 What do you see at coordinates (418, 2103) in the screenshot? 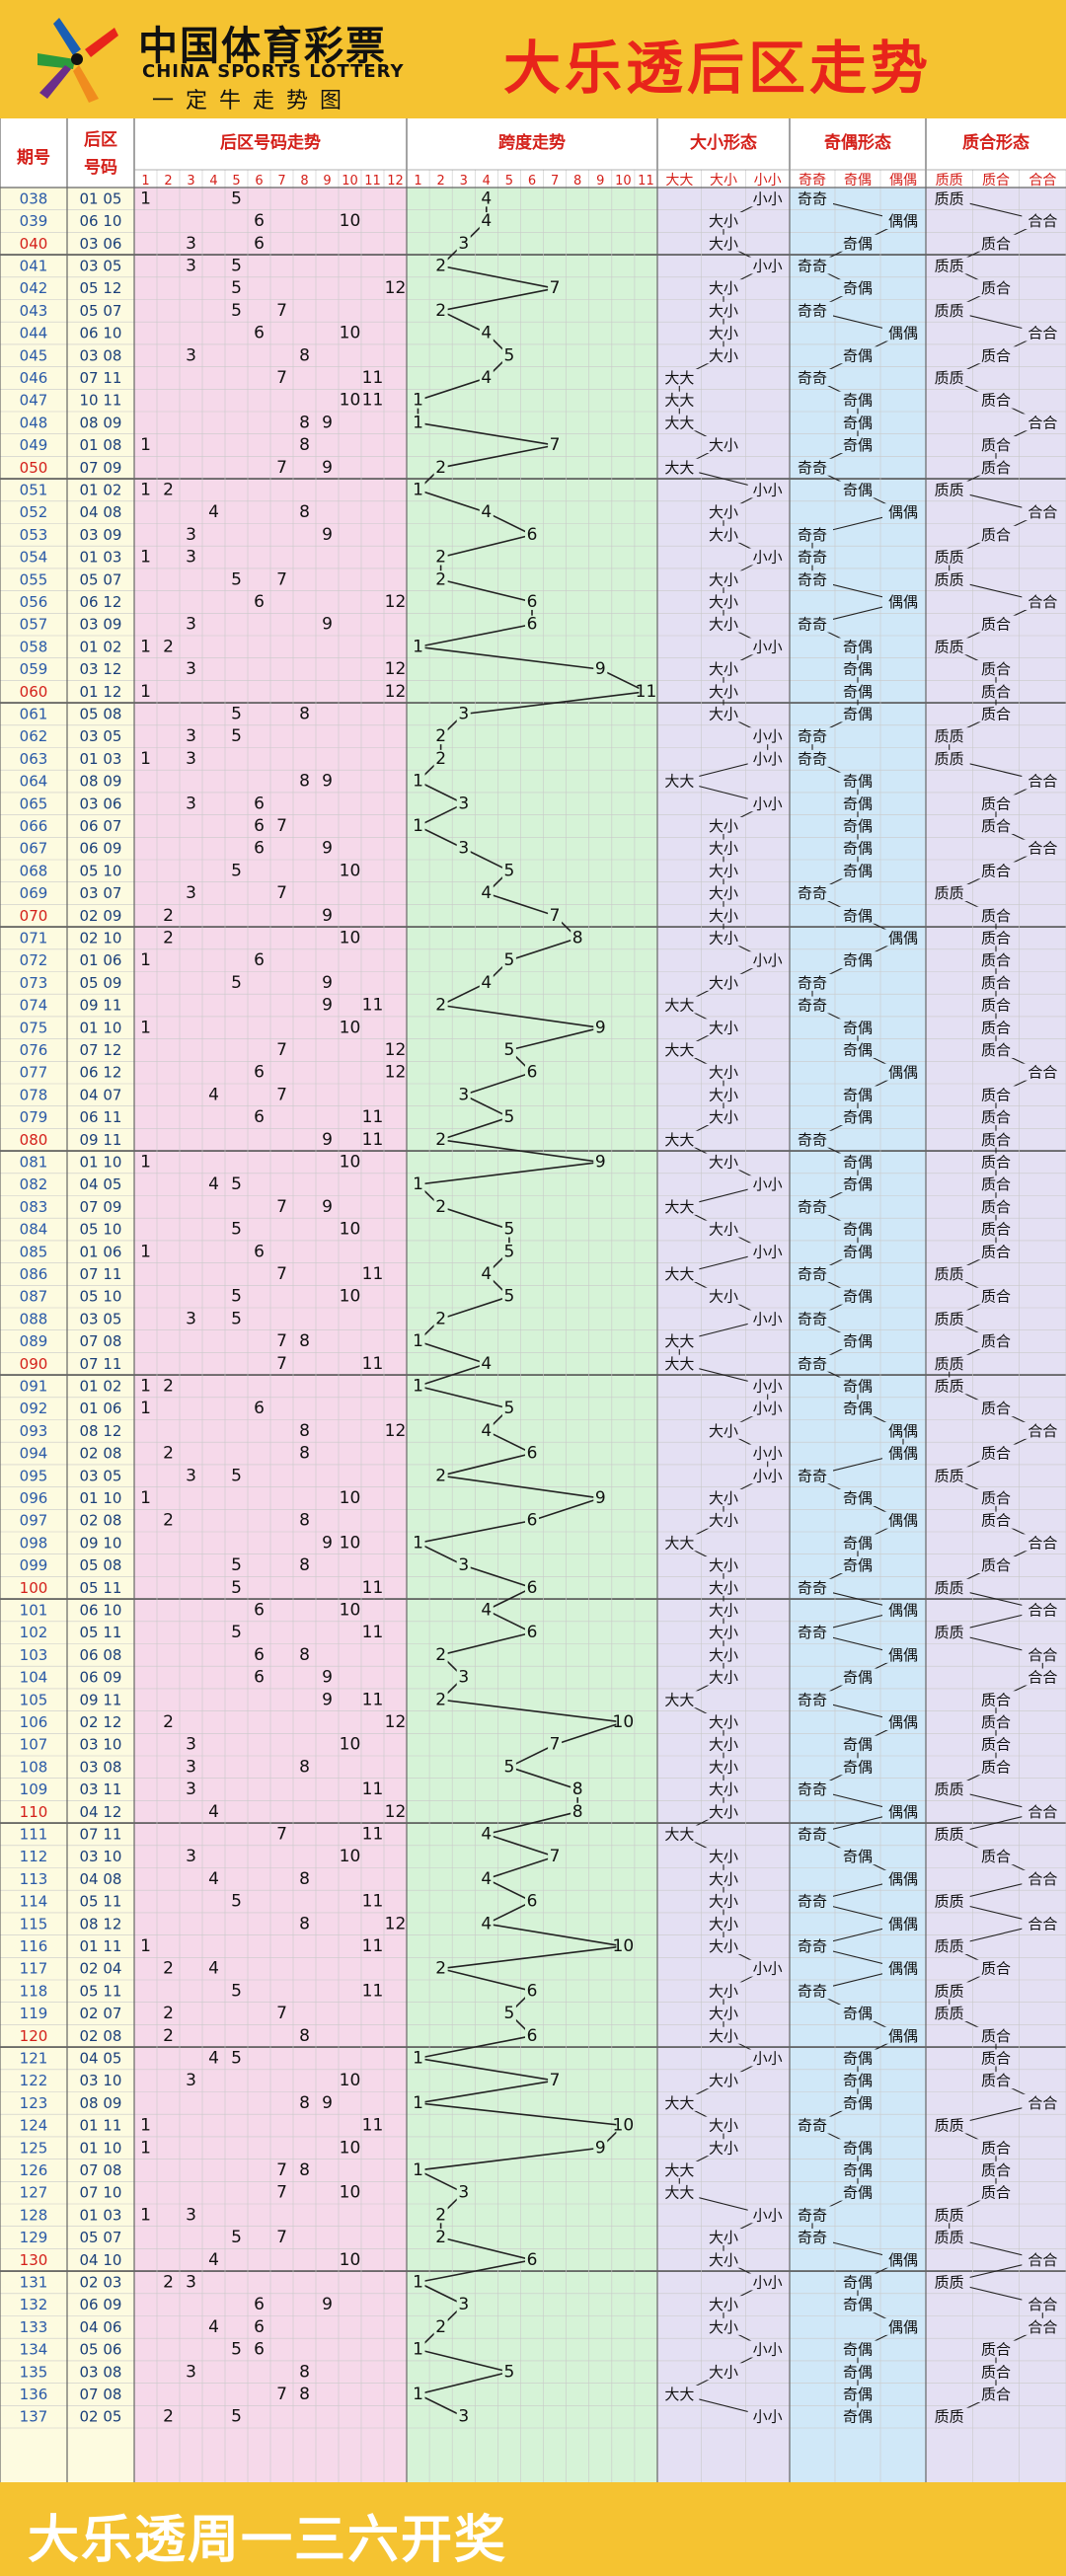
I see `span-mark: 1` at bounding box center [418, 2103].